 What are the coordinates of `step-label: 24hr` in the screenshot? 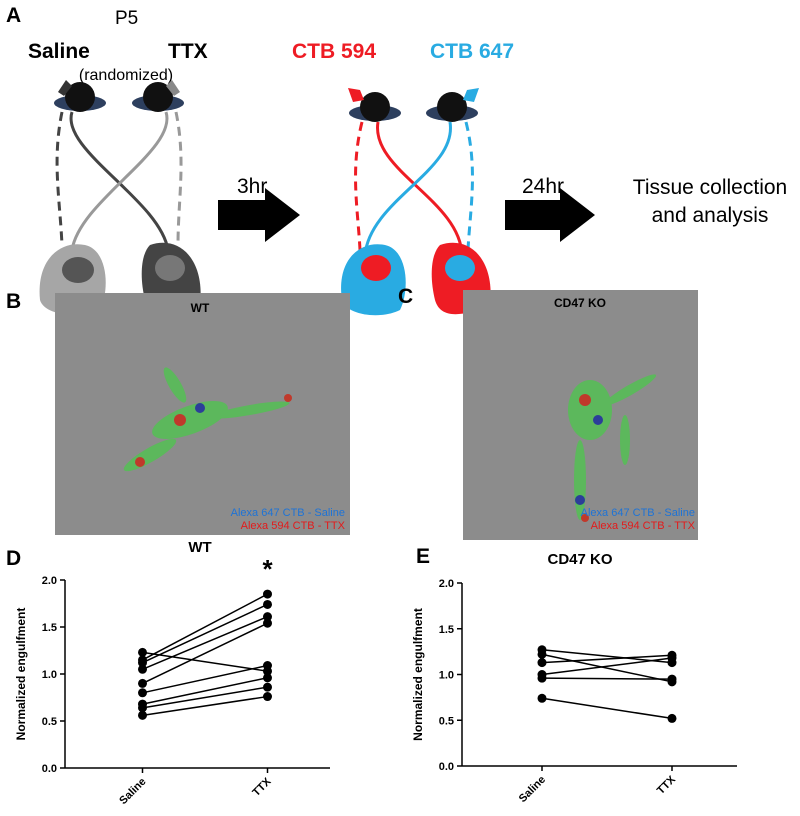 It's located at (543, 186).